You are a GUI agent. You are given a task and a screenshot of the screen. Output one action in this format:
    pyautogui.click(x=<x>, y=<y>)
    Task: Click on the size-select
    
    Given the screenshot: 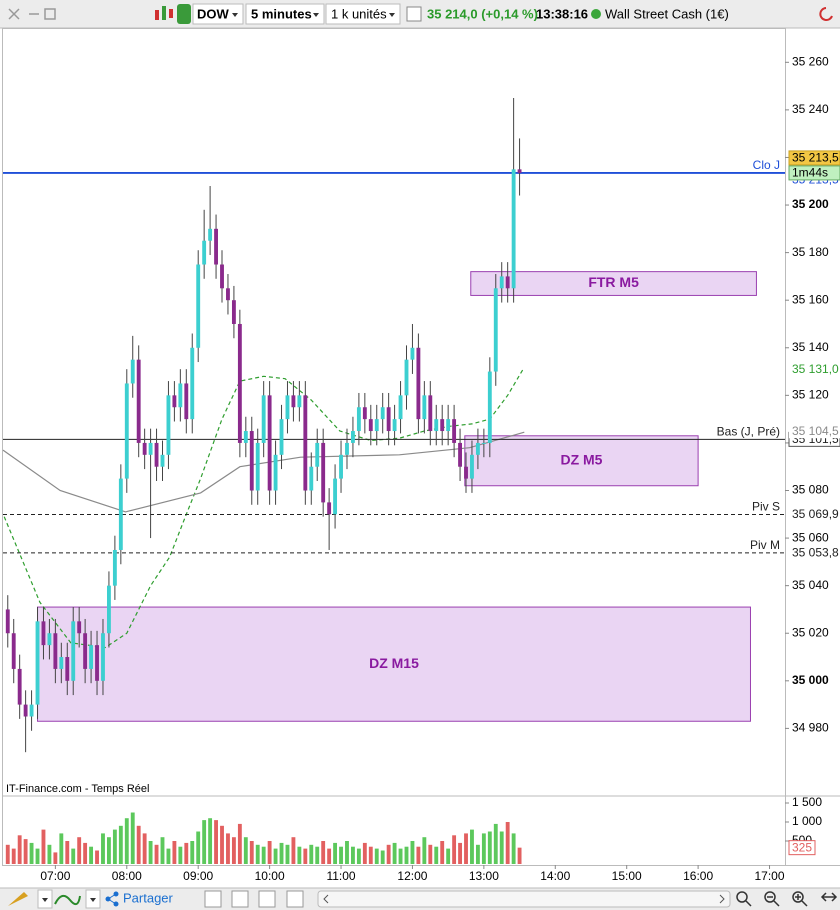 What is the action you would take?
    pyautogui.click(x=363, y=14)
    